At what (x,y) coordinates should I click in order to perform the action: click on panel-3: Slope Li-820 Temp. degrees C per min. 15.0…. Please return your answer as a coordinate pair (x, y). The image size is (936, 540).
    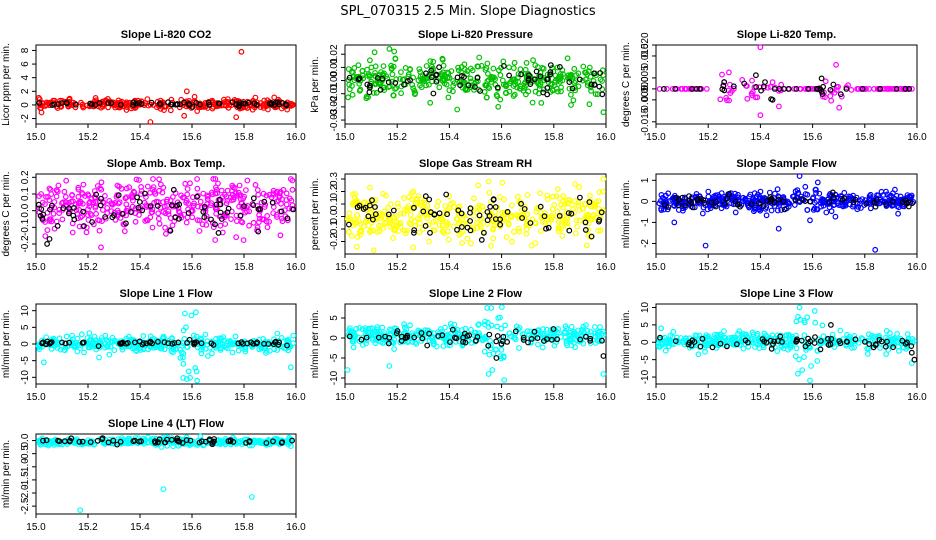
    Looking at the image, I should click on (774, 86).